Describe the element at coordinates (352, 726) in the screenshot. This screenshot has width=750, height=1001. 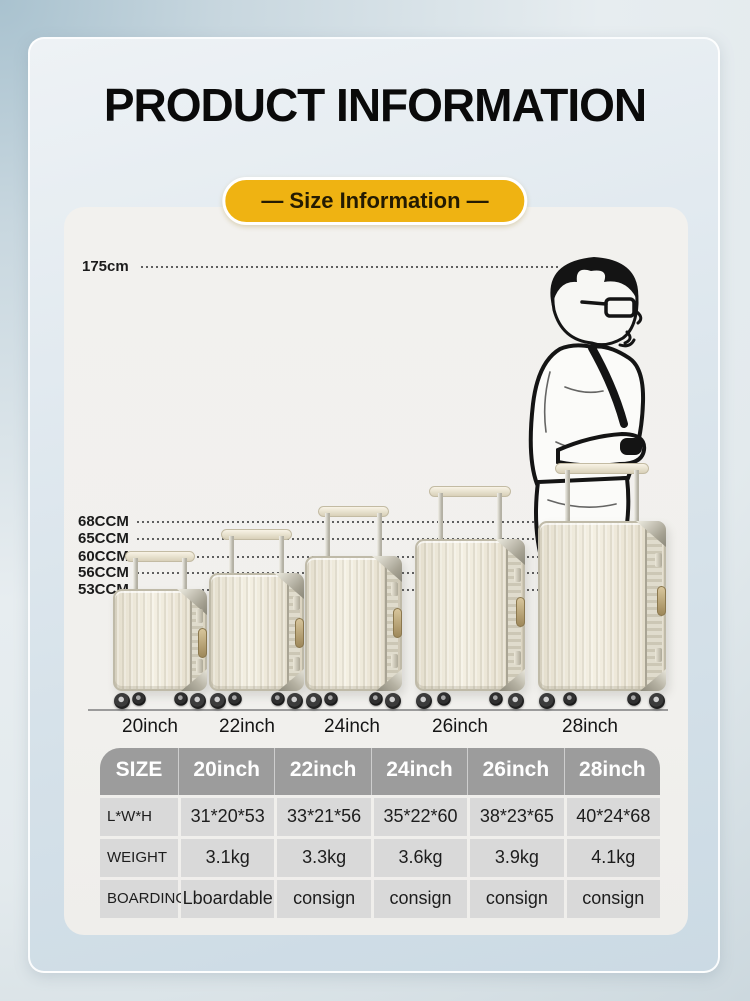
I see `size-label-24inch: 24inch` at that location.